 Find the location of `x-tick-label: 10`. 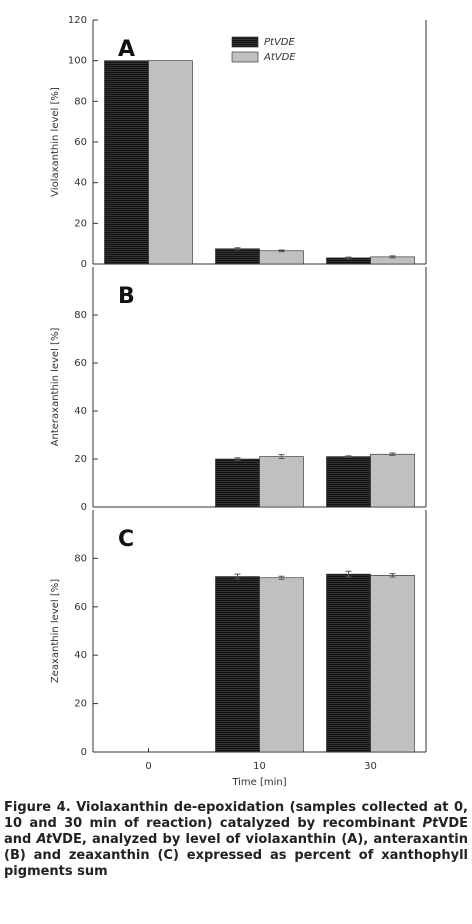

x-tick-label: 10 is located at coordinates (259, 766).